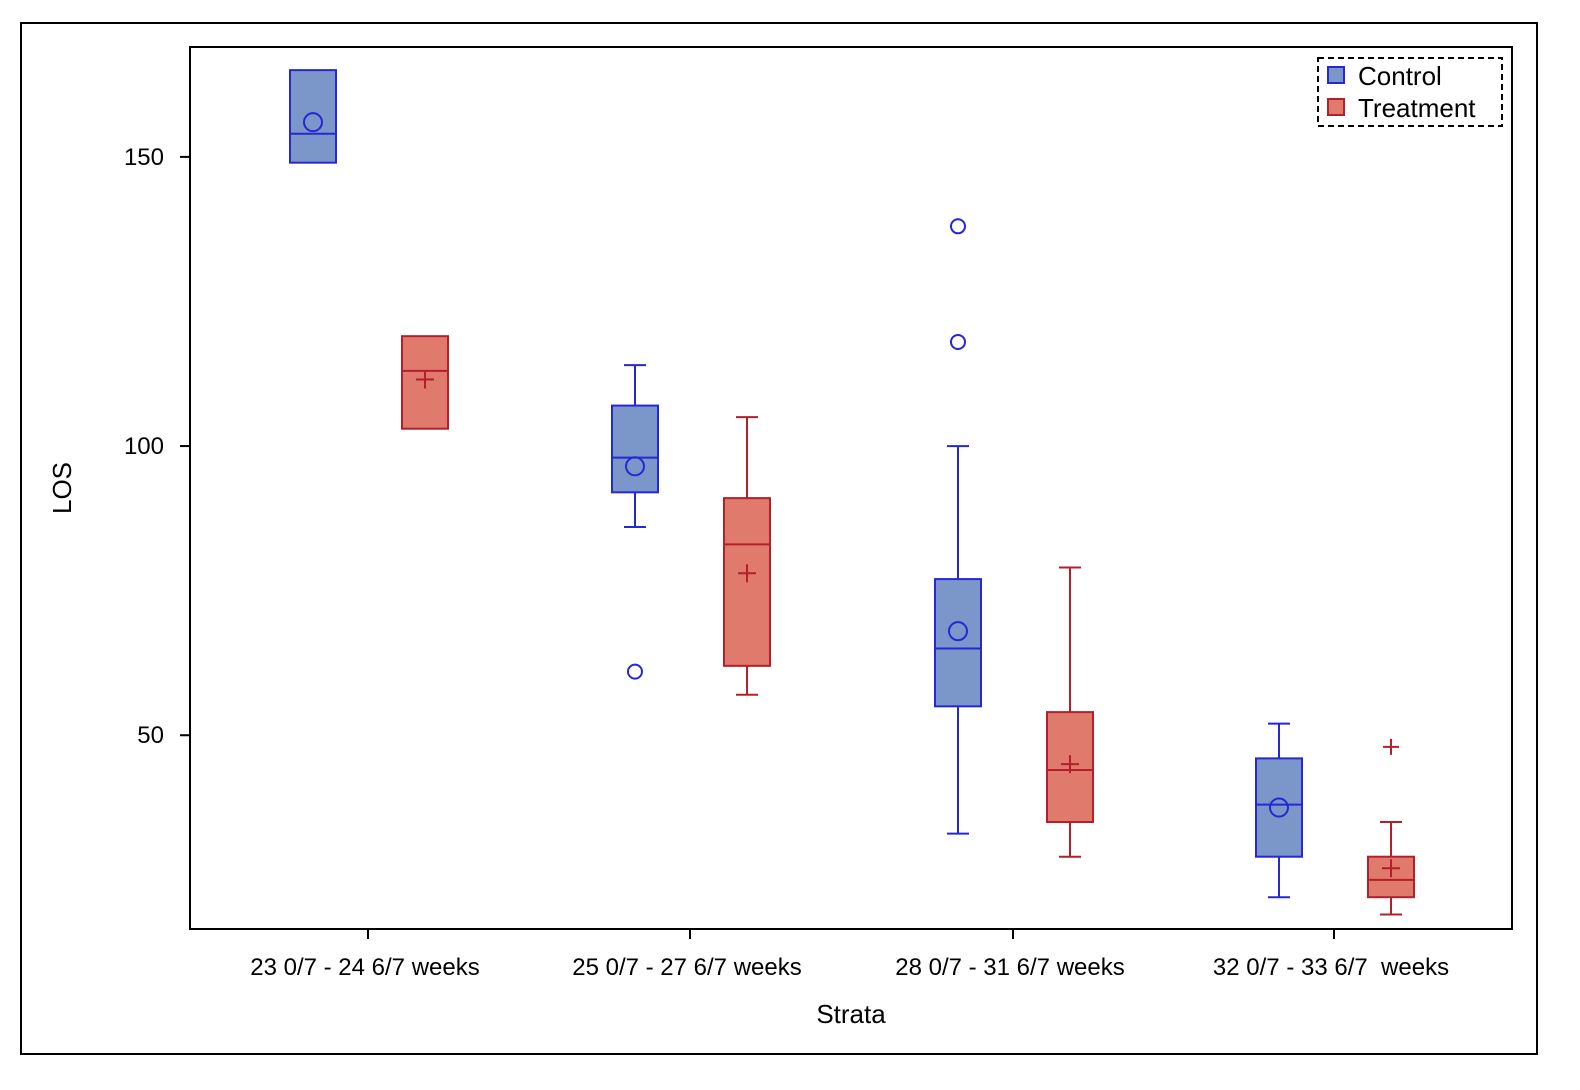  What do you see at coordinates (1009, 967) in the screenshot?
I see `x-tick-label: 28 0/7 - 31 6/7 weeks` at bounding box center [1009, 967].